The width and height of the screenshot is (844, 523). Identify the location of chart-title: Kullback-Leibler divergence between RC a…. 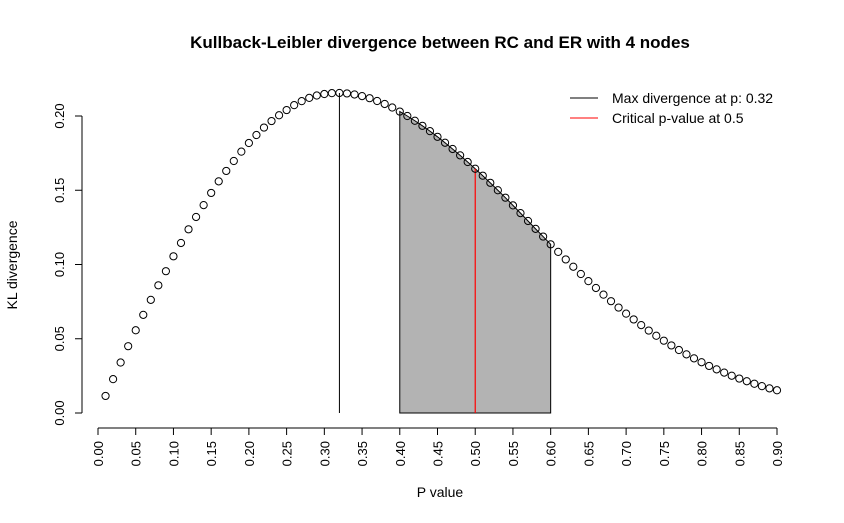
(440, 42).